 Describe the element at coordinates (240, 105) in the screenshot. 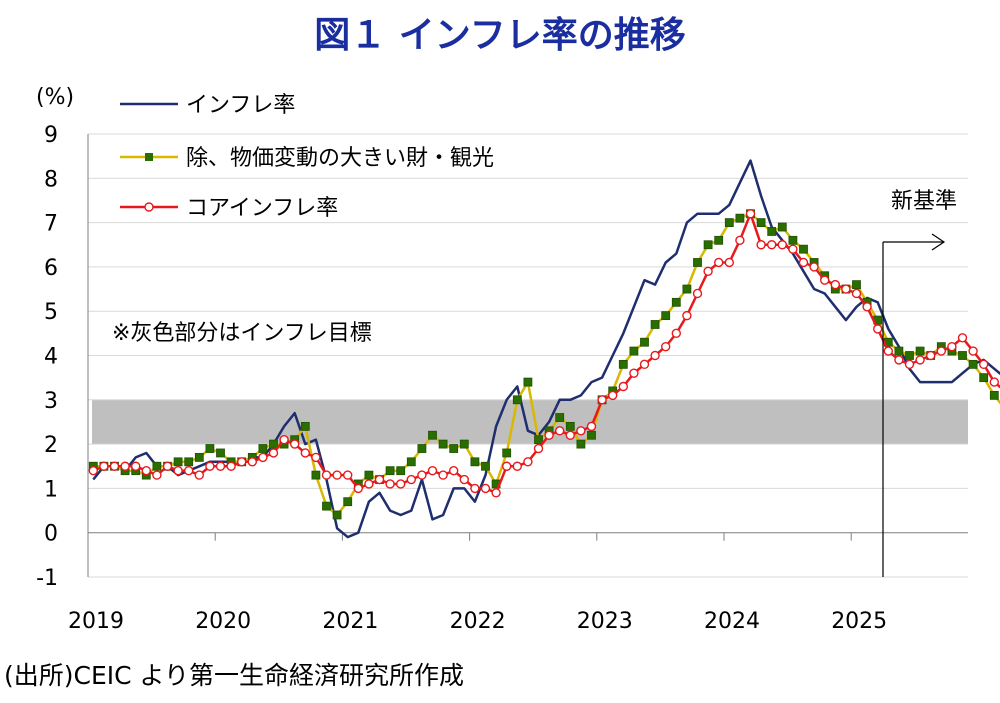

I see `legend-label: インフレ率` at that location.